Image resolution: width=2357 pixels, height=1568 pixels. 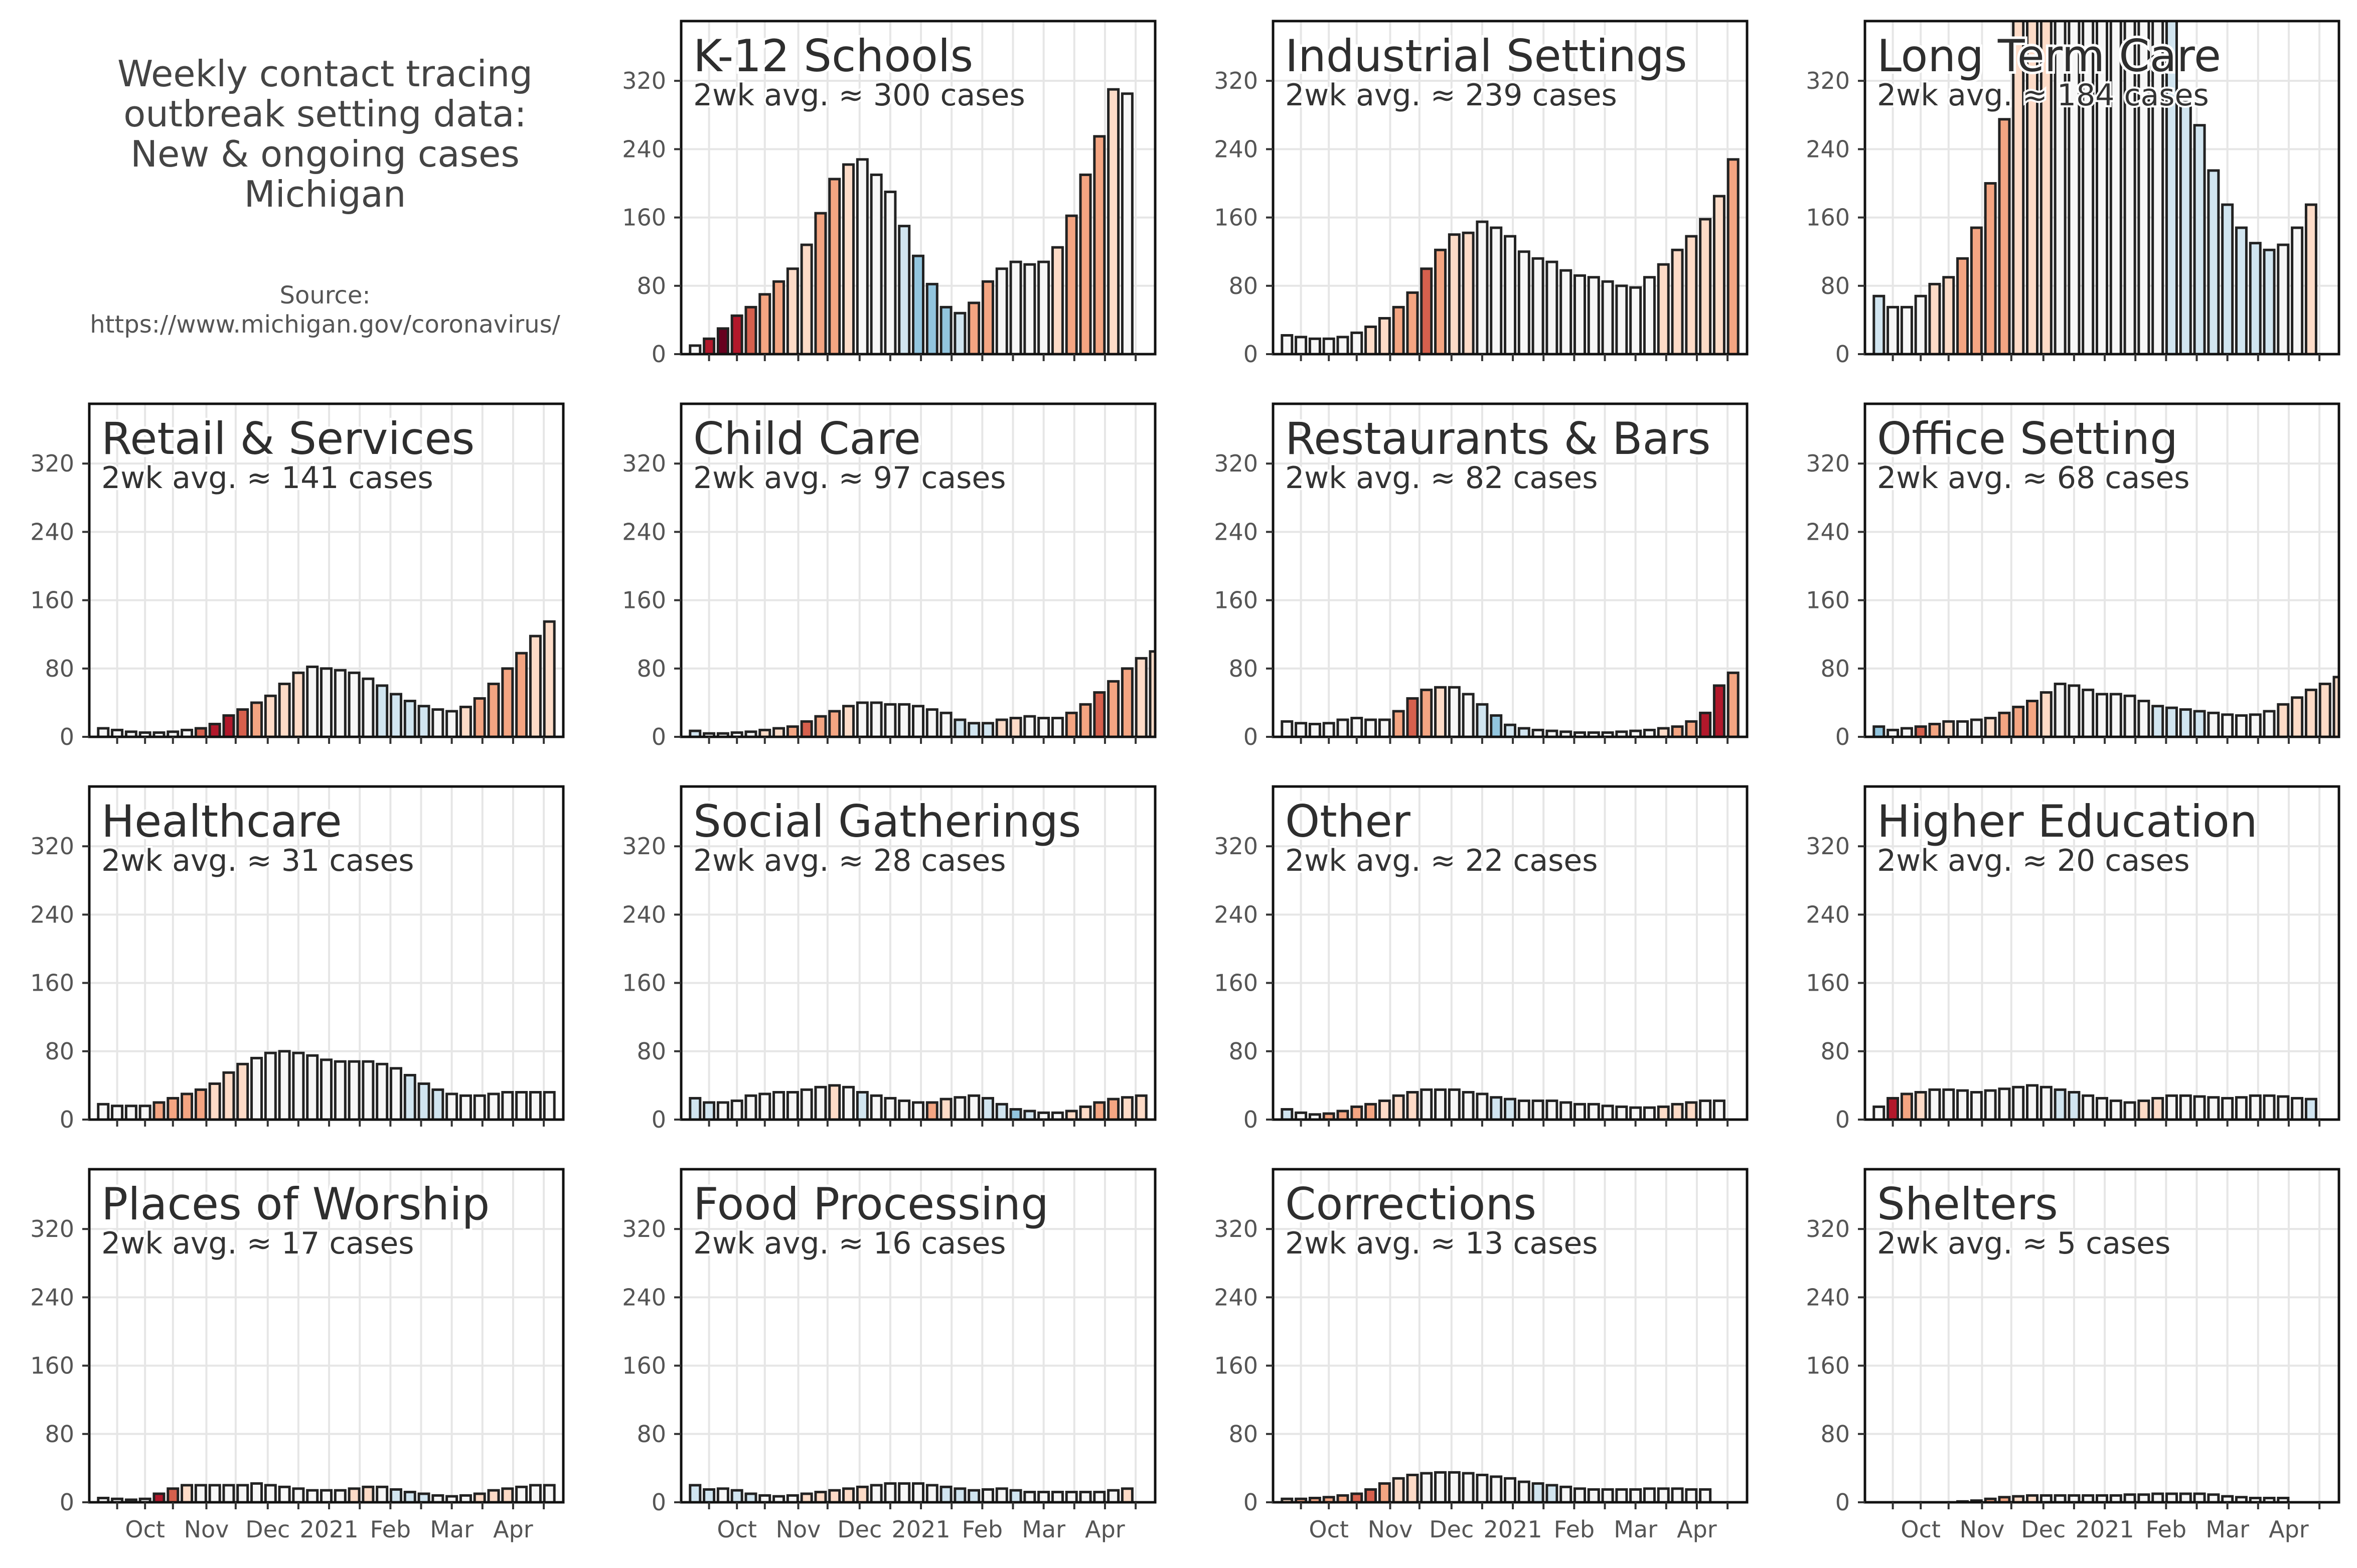 I want to click on panel-title: Restaurants & Bars, so click(x=1498, y=438).